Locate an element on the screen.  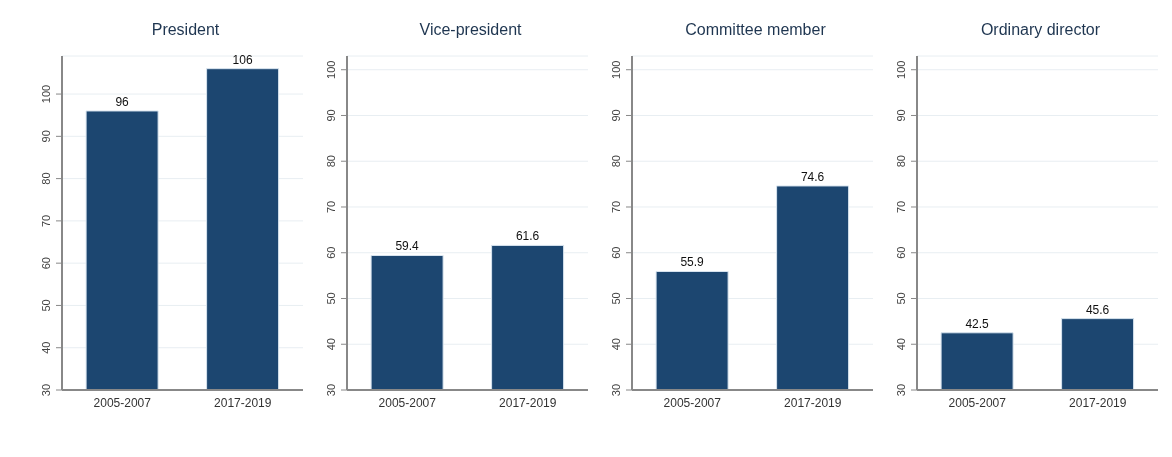
chart-title: Vice-president is located at coordinates (470, 30).